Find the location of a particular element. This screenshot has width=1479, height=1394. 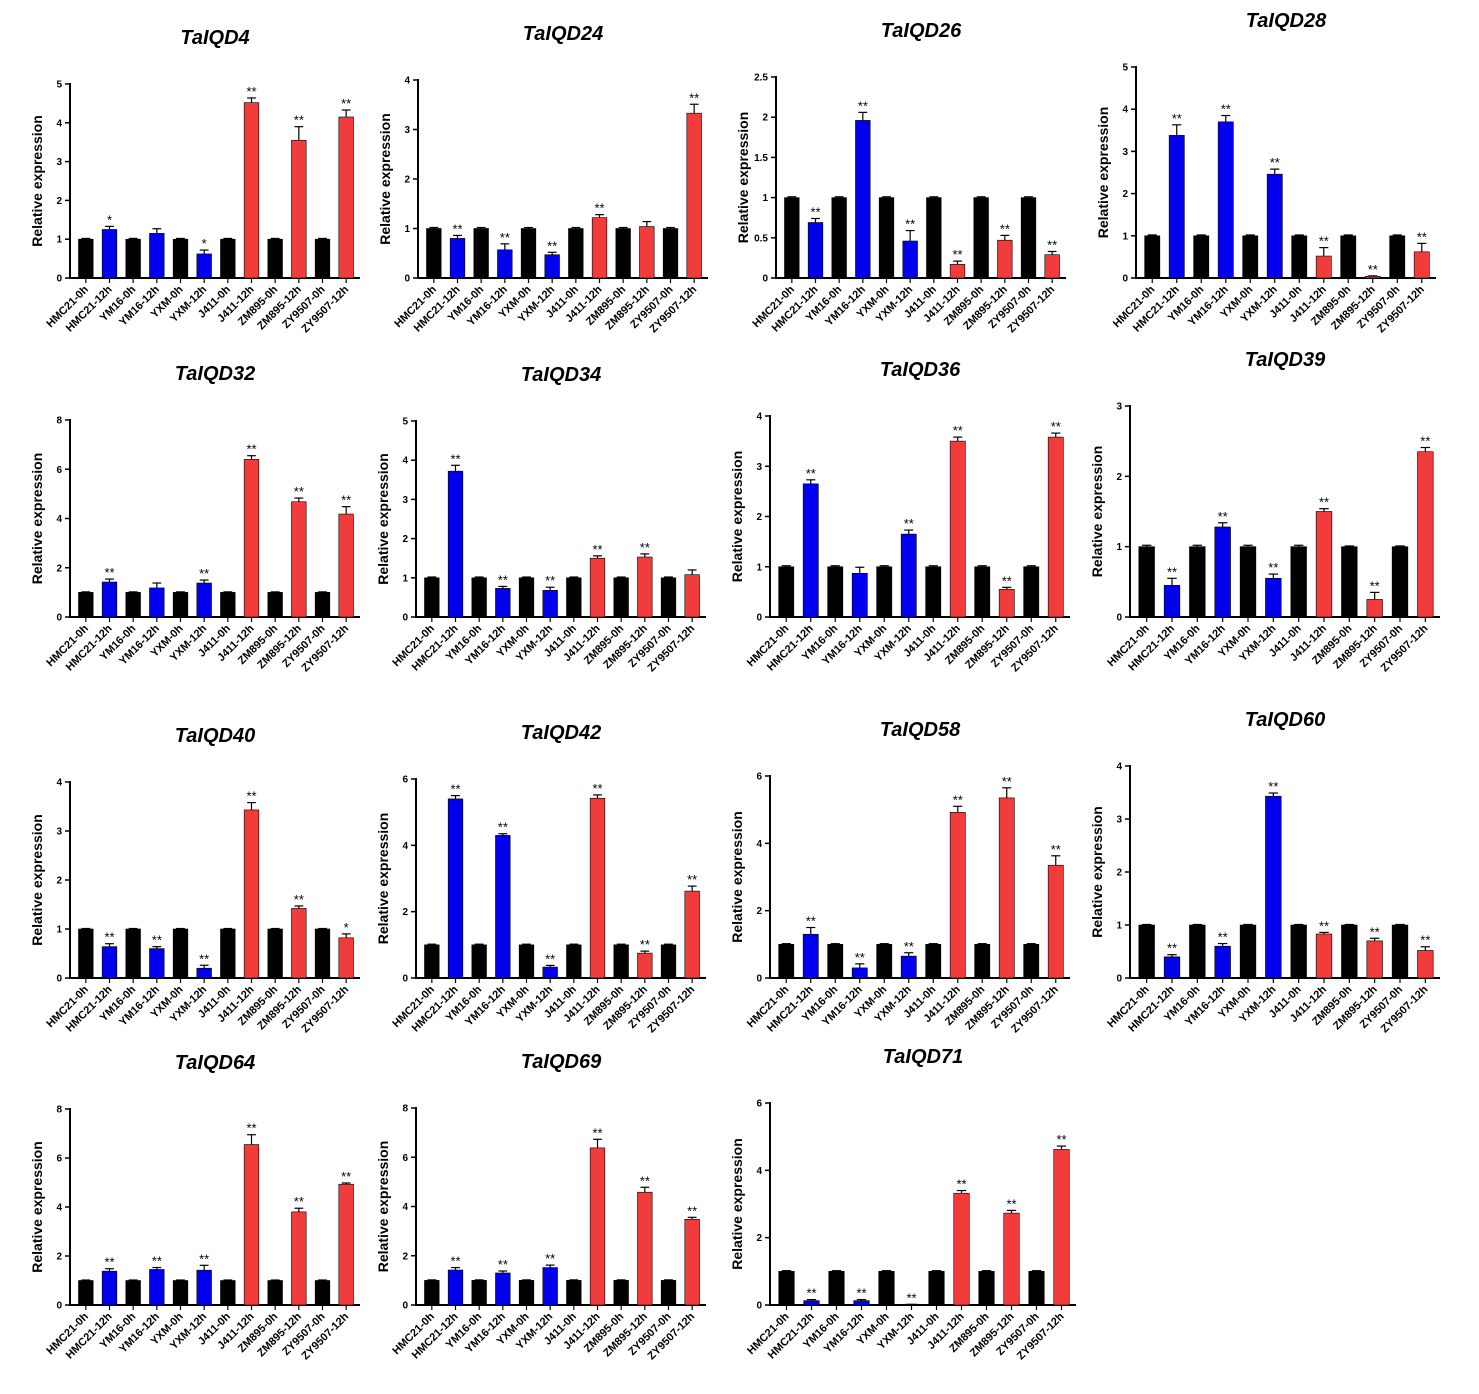

panel-title: TaIQD60 is located at coordinates (1285, 720).